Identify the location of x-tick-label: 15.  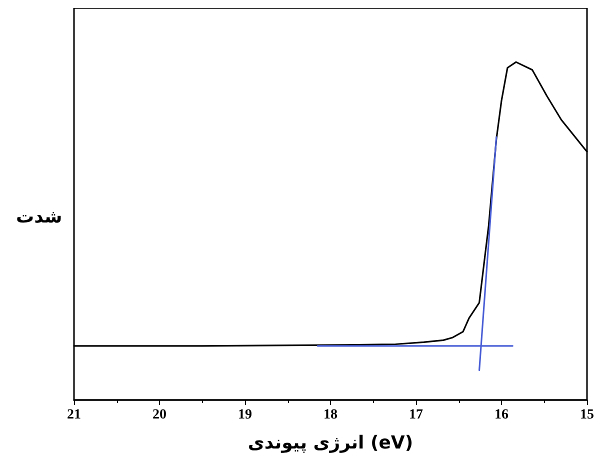
(587, 415).